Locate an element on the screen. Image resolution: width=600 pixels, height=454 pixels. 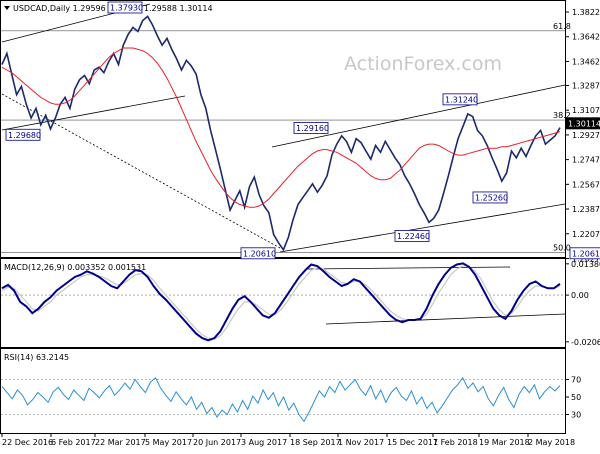
price-tick-label: 1.32870 is located at coordinates (586, 85).